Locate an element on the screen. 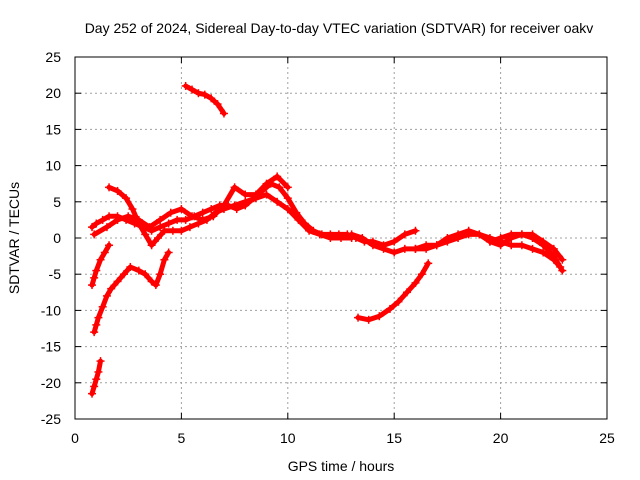 This screenshot has width=640, height=480. y-tick-label: -20 is located at coordinates (51, 383).